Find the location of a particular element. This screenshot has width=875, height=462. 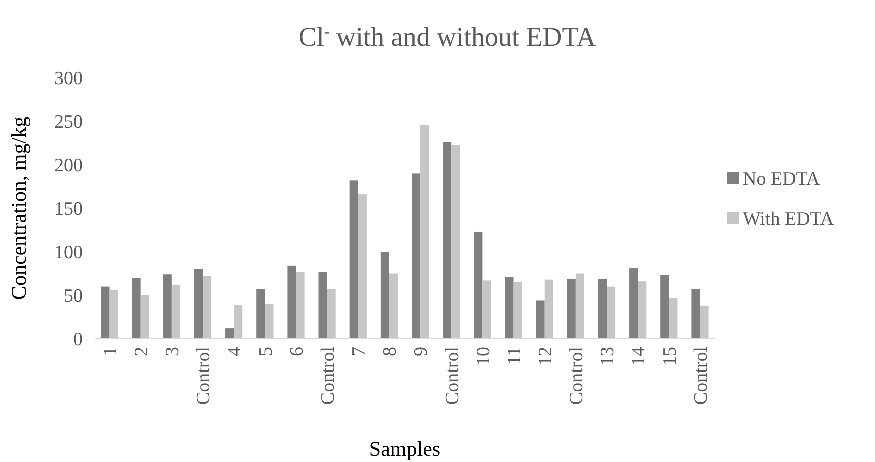

x-tick-label: 7 is located at coordinates (359, 351).